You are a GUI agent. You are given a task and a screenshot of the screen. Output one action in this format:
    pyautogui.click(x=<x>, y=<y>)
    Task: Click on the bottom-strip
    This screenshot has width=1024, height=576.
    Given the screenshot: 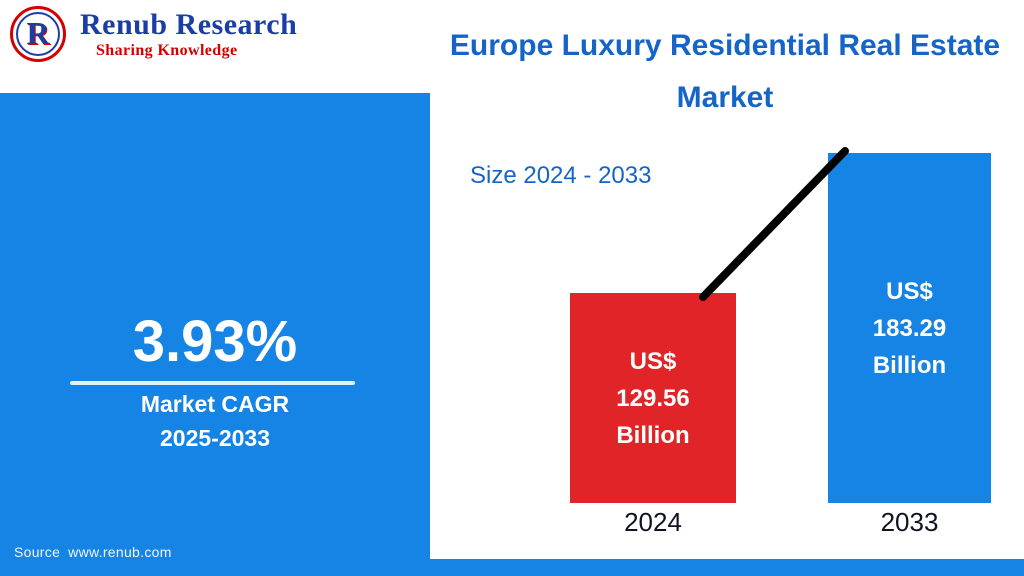 What is the action you would take?
    pyautogui.click(x=727, y=567)
    